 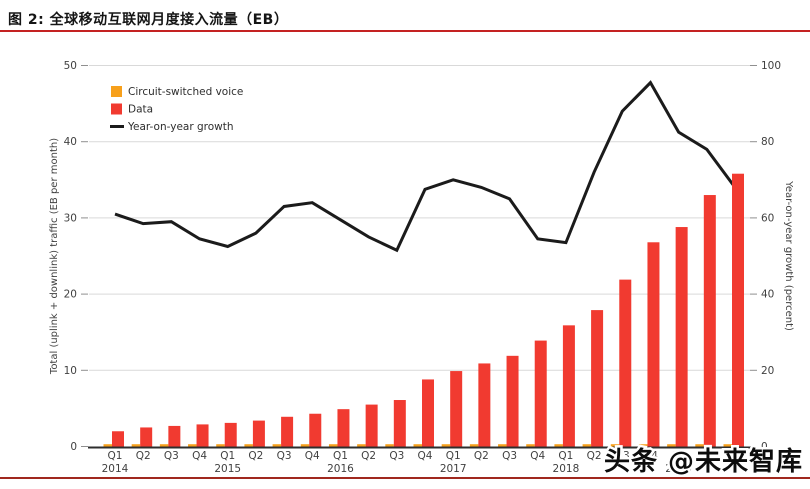 I want to click on watermark-text: 头条 @未来智库, so click(x=703, y=462).